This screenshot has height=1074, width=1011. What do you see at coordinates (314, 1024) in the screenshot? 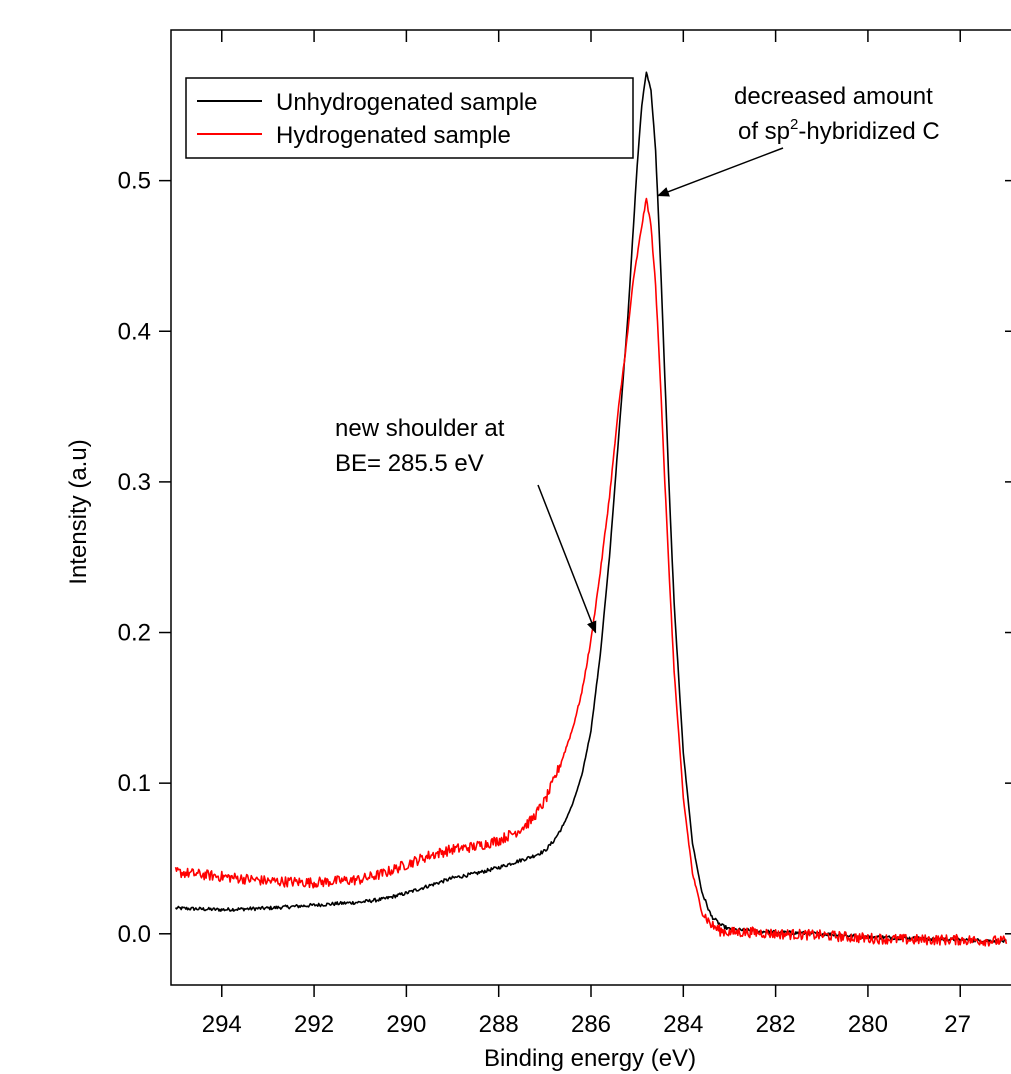
I see `x-tick-label: 292` at bounding box center [314, 1024].